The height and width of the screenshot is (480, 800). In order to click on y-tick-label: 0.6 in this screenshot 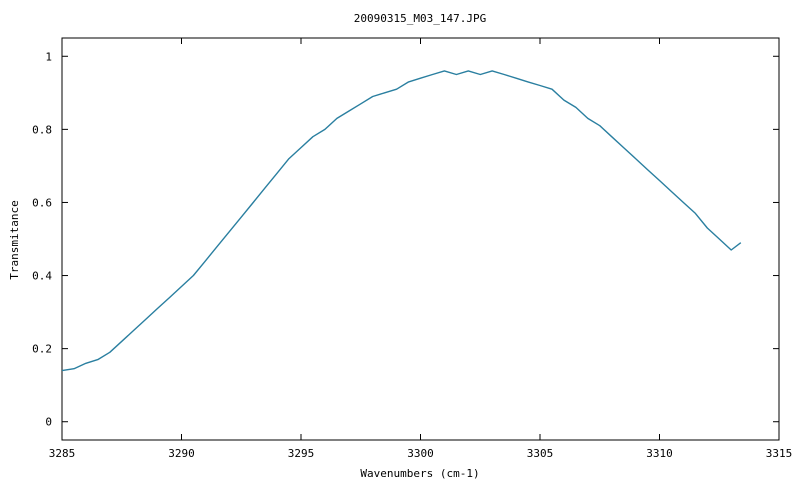, I will do `click(42, 202)`.